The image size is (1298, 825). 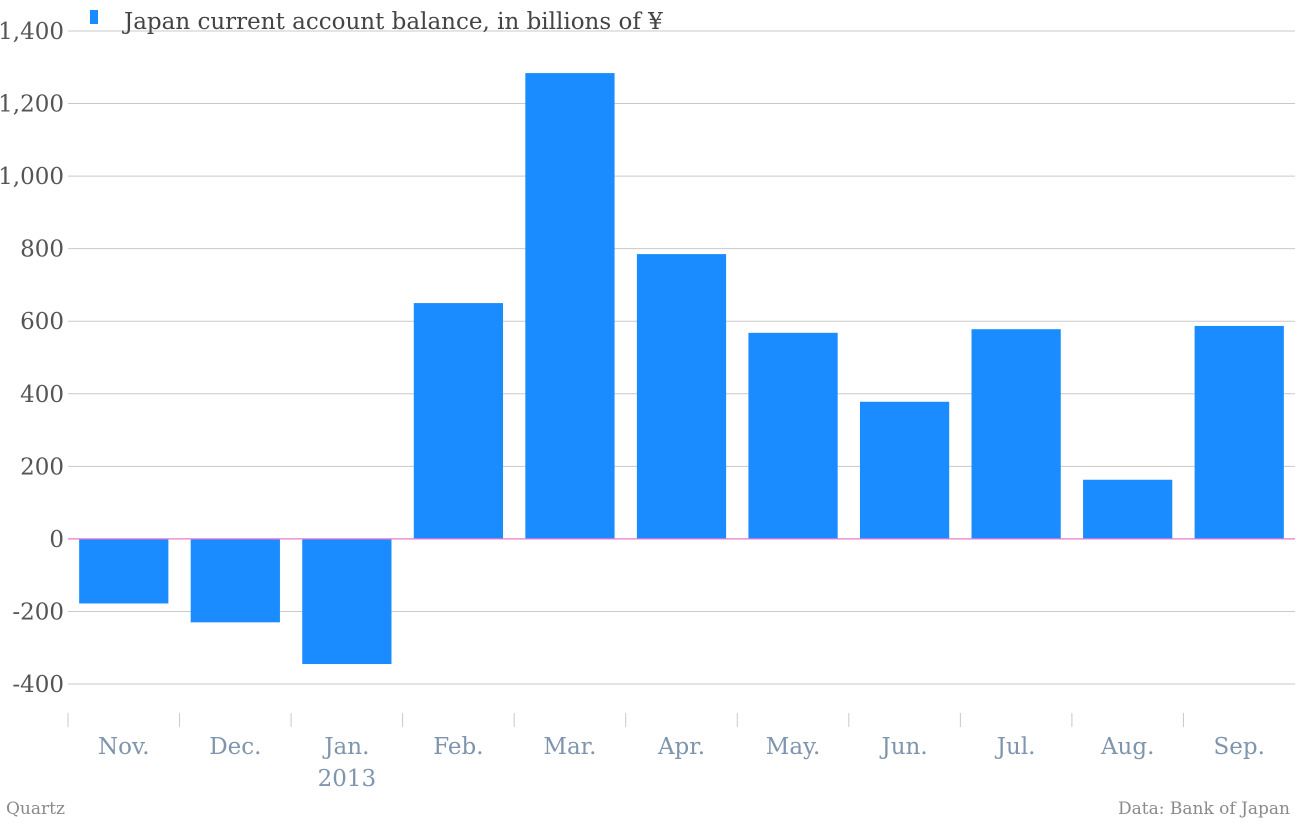 What do you see at coordinates (56, 540) in the screenshot?
I see `y-tick-label: 0` at bounding box center [56, 540].